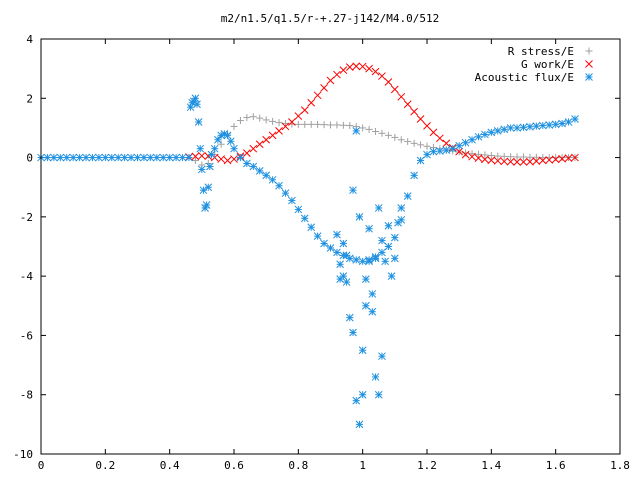 The width and height of the screenshot is (640, 480). I want to click on chart-title: m2/n1.5/q1.5/r-+.27-j142/M4.0/512, so click(330, 18).